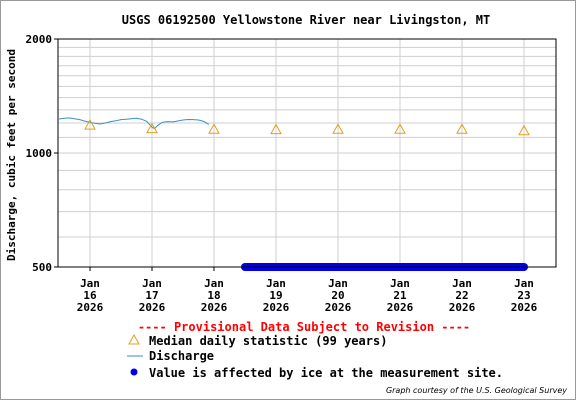 The image size is (576, 400). I want to click on x-tick-label: 16, so click(90, 295).